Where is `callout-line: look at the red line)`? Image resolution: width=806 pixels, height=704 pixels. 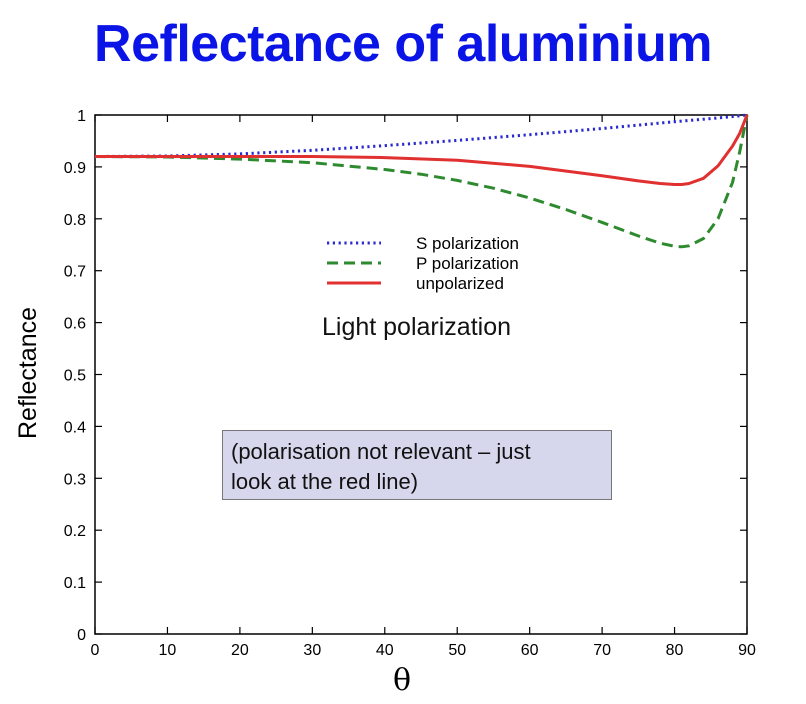 callout-line: look at the red line) is located at coordinates (325, 481).